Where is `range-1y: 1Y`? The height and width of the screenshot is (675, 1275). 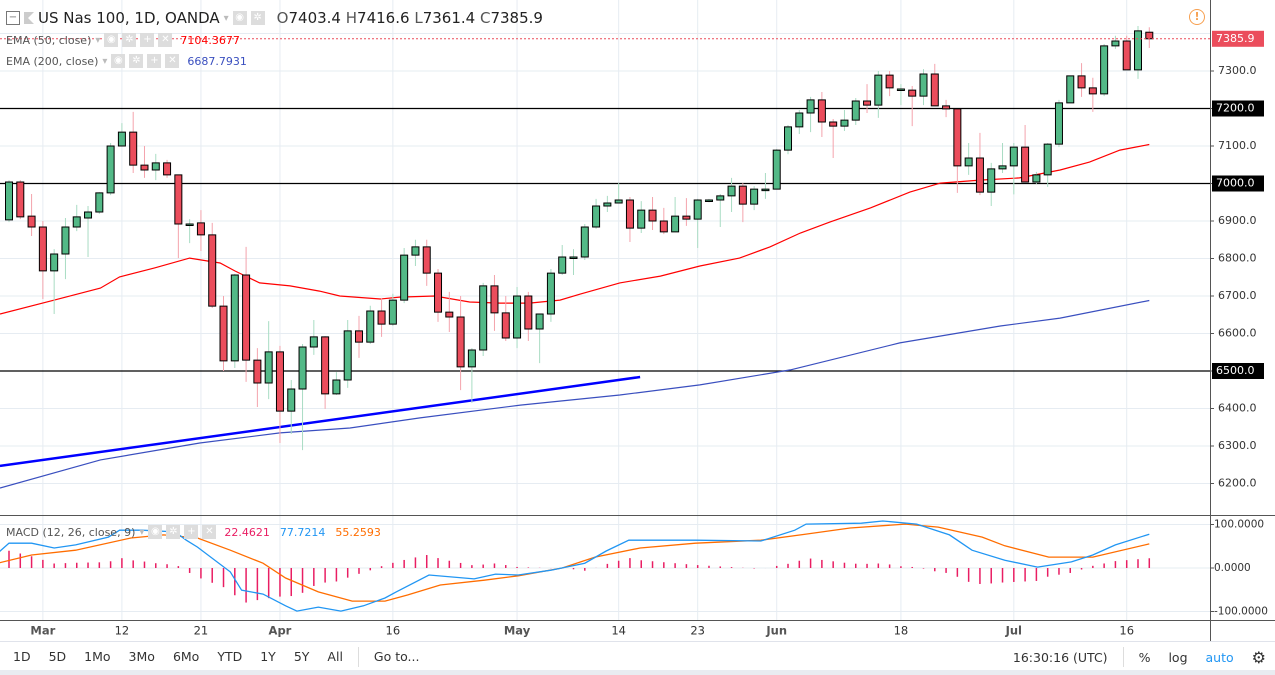
range-1y: 1Y is located at coordinates (268, 656).